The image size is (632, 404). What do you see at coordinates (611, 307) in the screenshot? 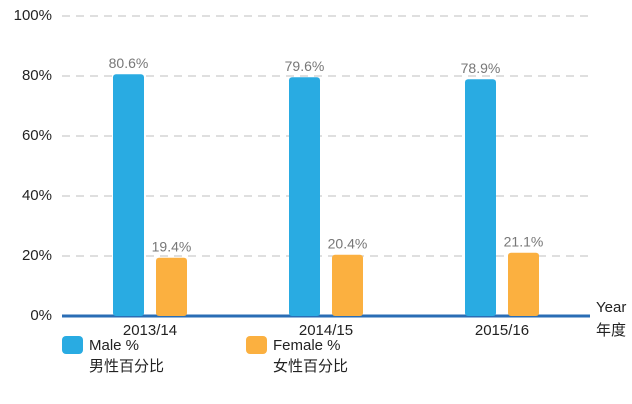
I see `x-axis-label: Year` at bounding box center [611, 307].